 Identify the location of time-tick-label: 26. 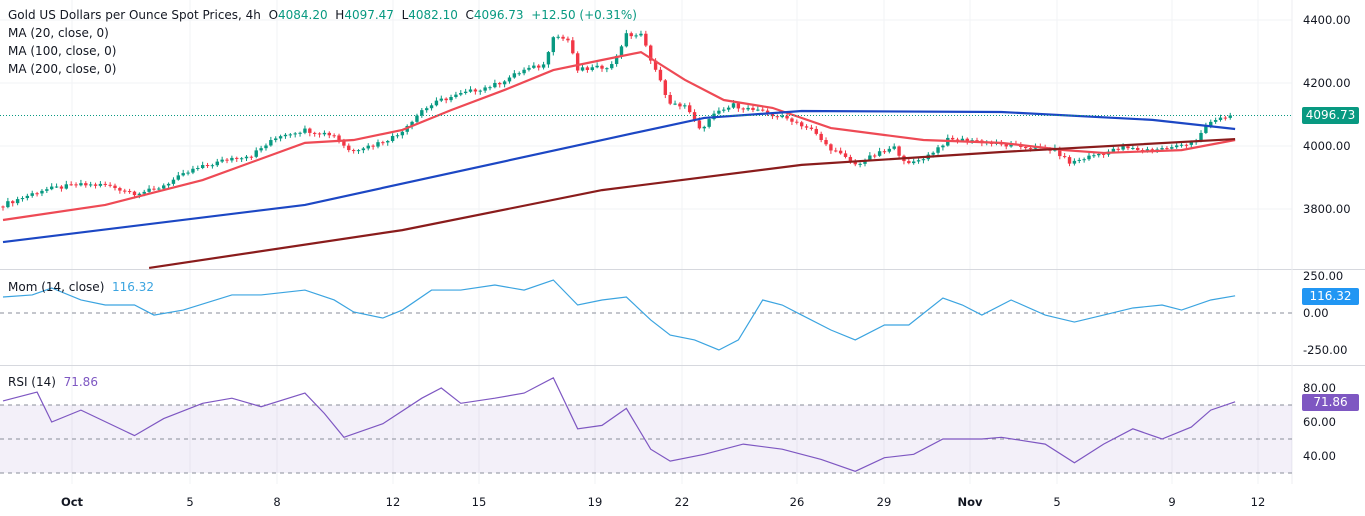
(797, 502).